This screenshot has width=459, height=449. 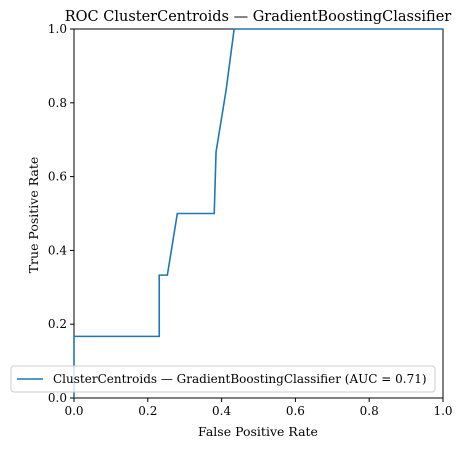 I want to click on y-tick-label: 0.4, so click(x=57, y=250).